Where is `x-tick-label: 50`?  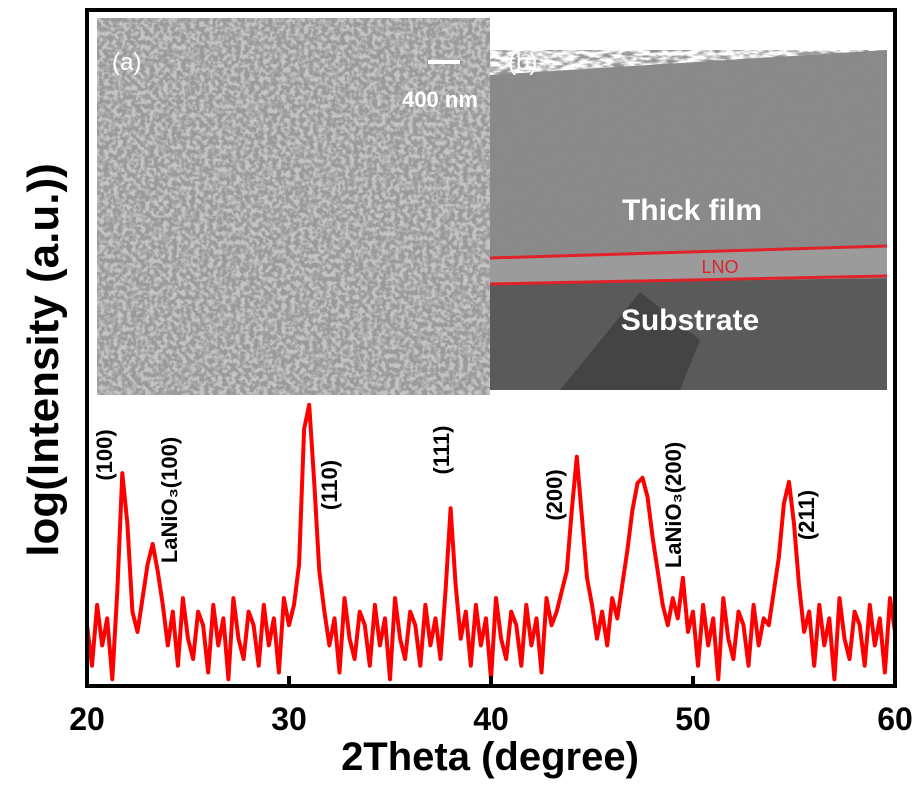
x-tick-label: 50 is located at coordinates (693, 719).